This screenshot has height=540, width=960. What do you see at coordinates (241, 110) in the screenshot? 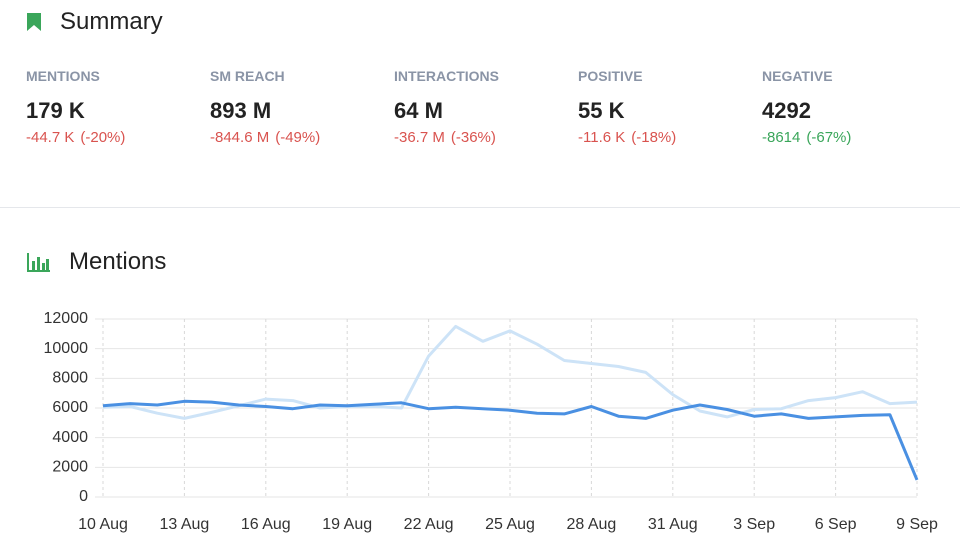
I see `metric-value: 893 M` at bounding box center [241, 110].